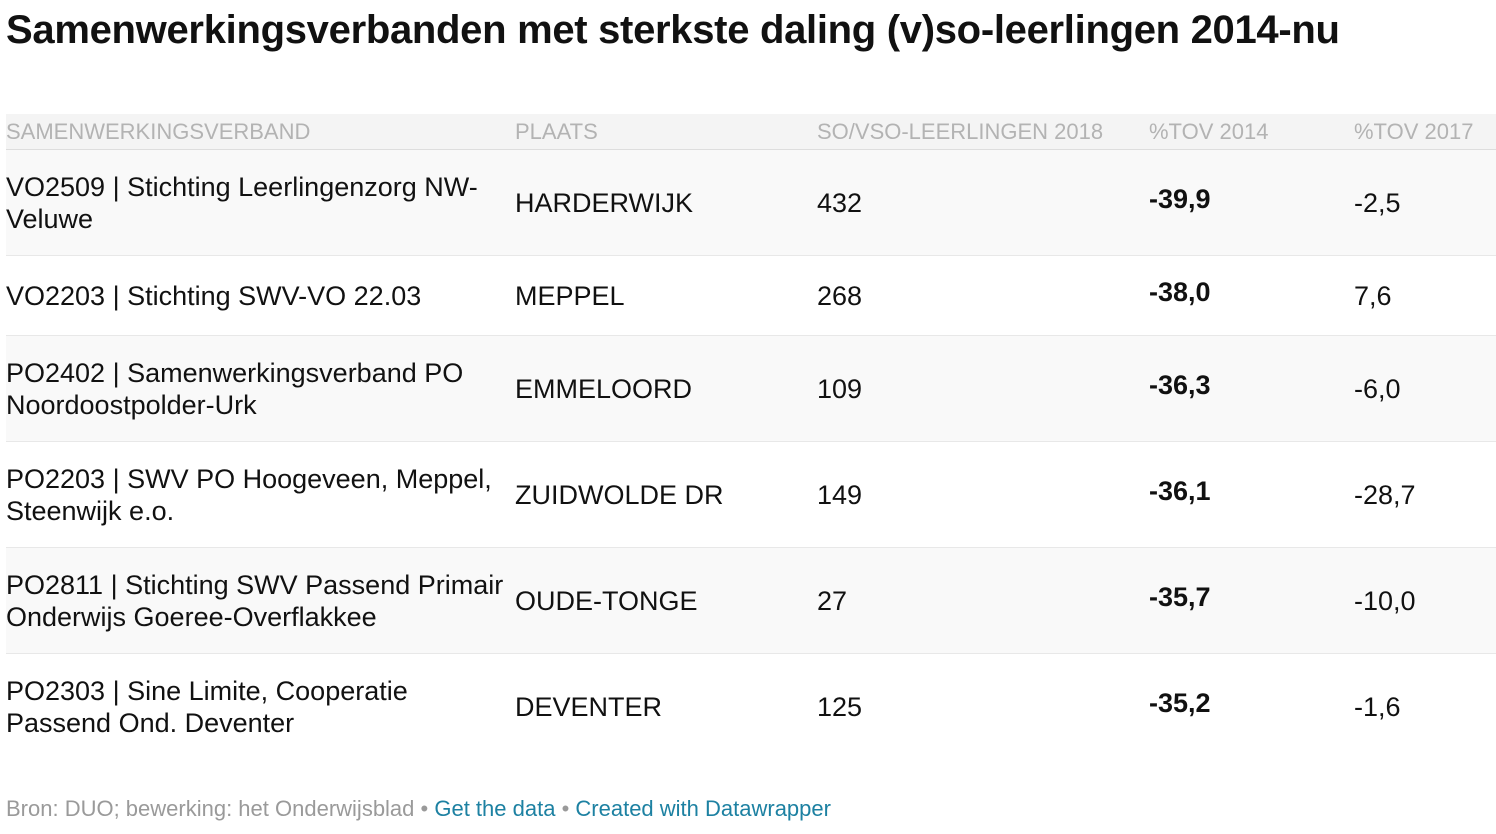 This screenshot has width=1496, height=834. What do you see at coordinates (495, 808) in the screenshot?
I see `get-the-data-link: Get the data` at bounding box center [495, 808].